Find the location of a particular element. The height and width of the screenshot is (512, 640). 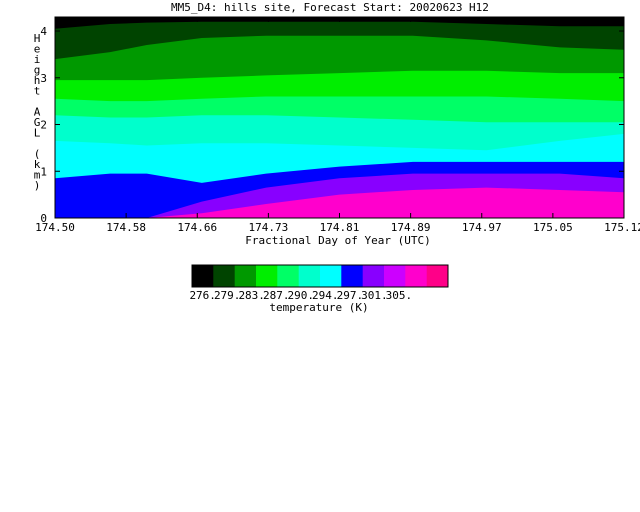

x-tick-label: 174.97 is located at coordinates (482, 227).